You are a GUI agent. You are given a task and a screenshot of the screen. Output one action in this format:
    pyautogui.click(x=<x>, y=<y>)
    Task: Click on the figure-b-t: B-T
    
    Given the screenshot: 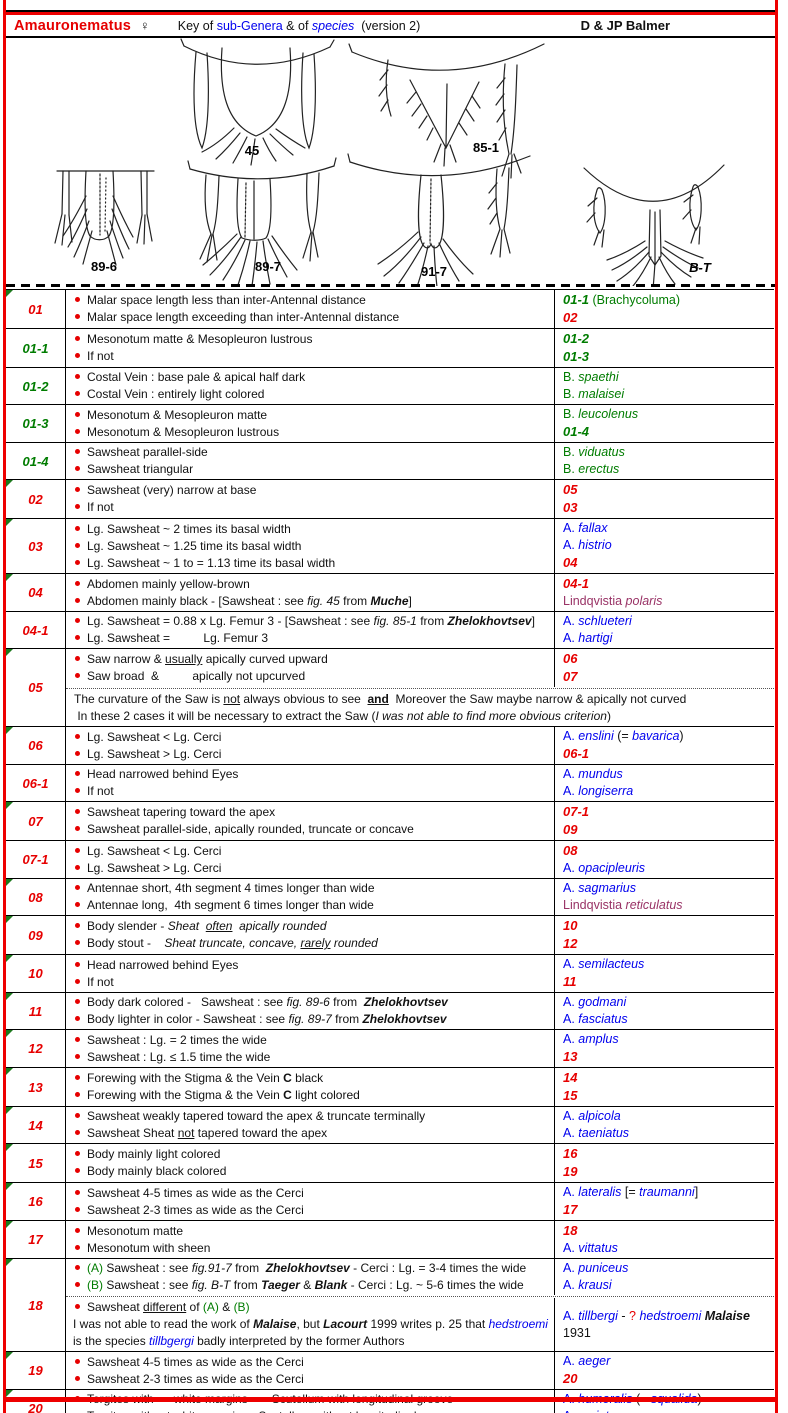 What is the action you would take?
    pyautogui.click(x=654, y=225)
    